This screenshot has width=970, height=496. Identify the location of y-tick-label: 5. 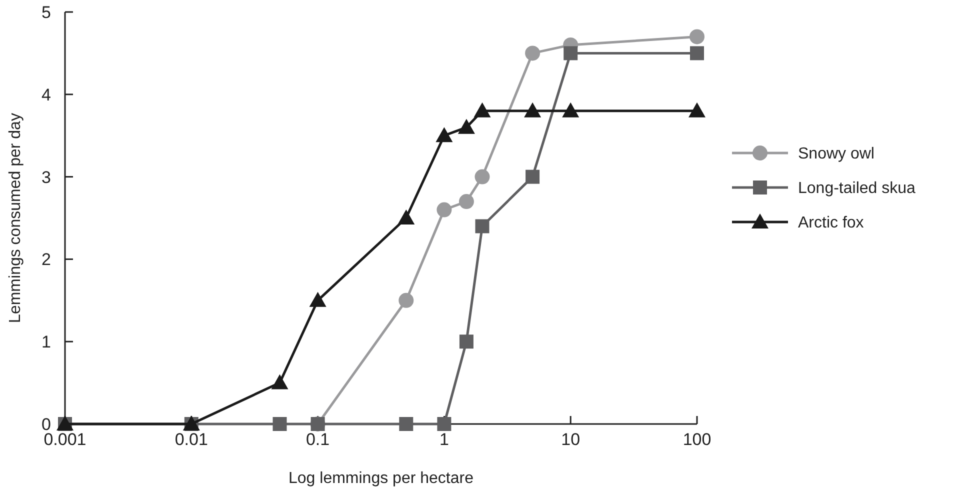
(46, 12).